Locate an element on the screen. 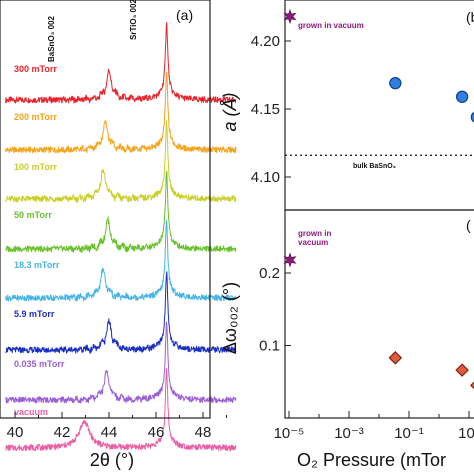  y-axis-ticks-c: 0.1 0.2 is located at coordinates (275, 310).